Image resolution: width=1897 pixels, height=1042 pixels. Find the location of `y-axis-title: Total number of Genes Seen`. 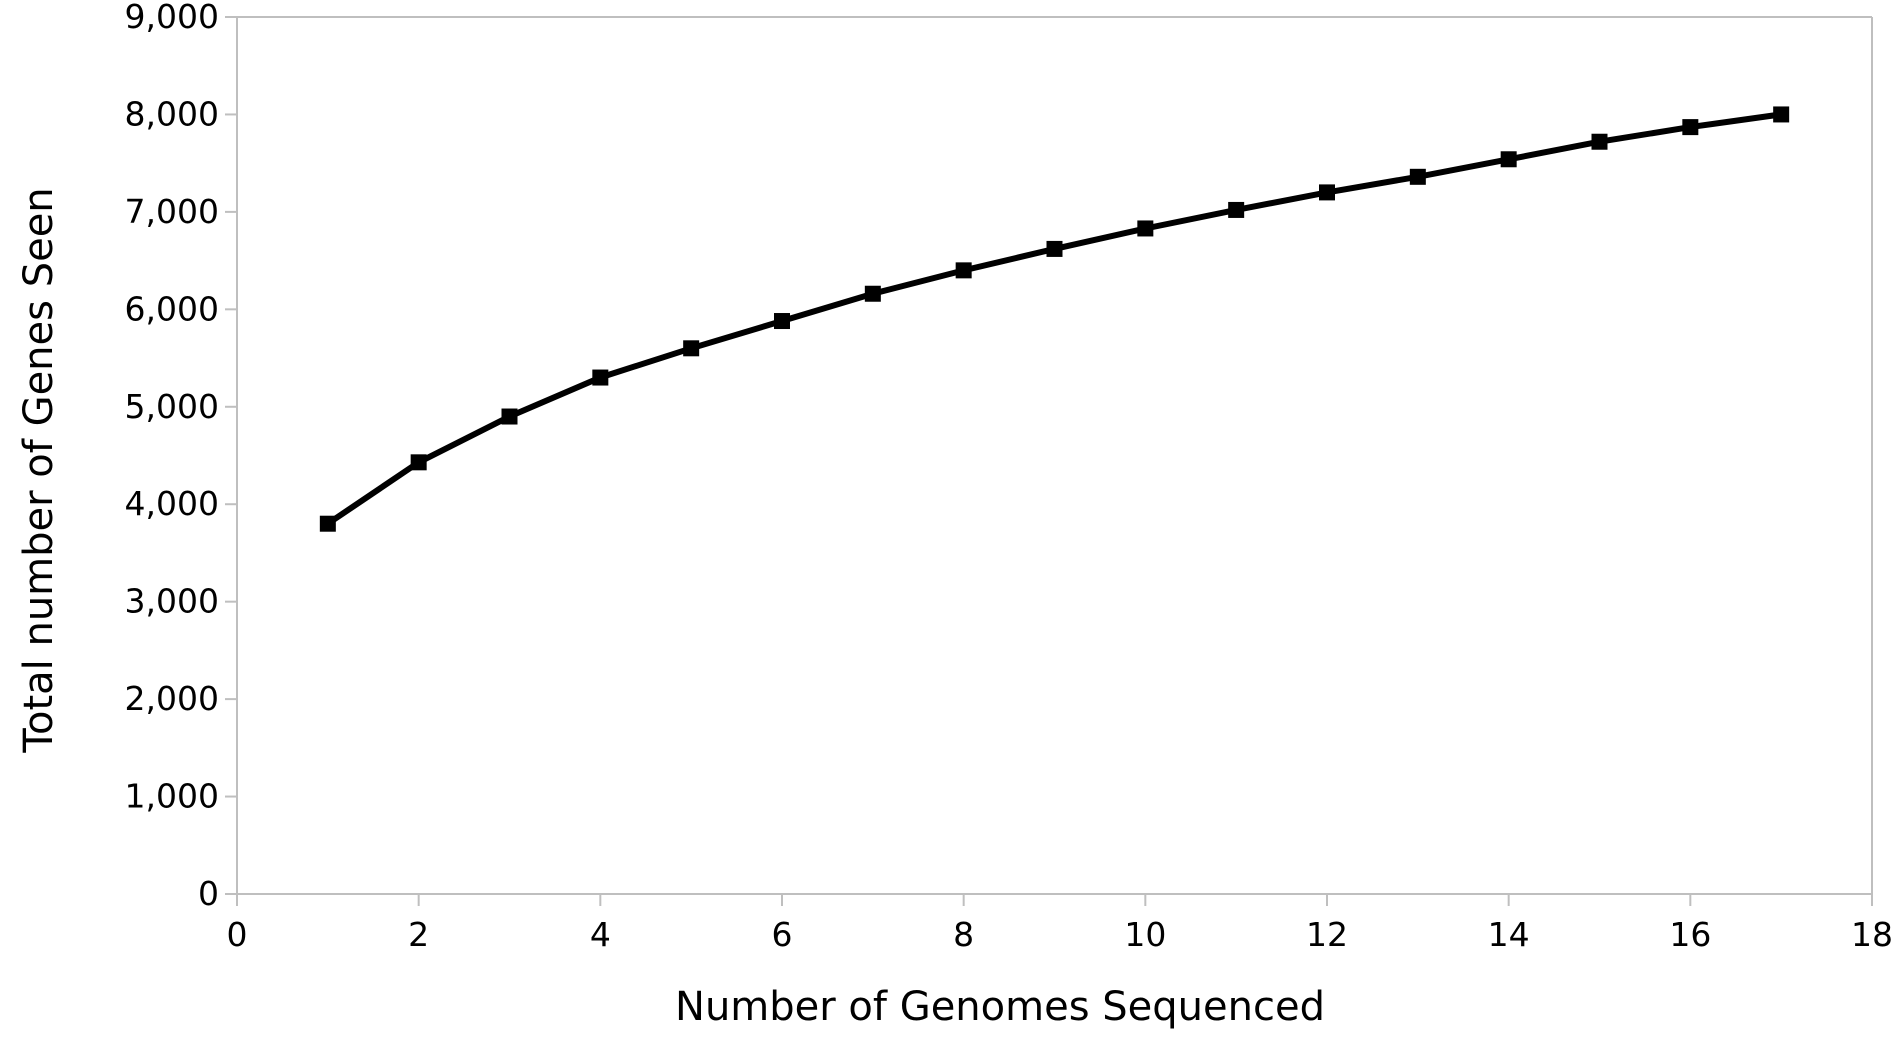

y-axis-title: Total number of Genes Seen is located at coordinates (39, 470).